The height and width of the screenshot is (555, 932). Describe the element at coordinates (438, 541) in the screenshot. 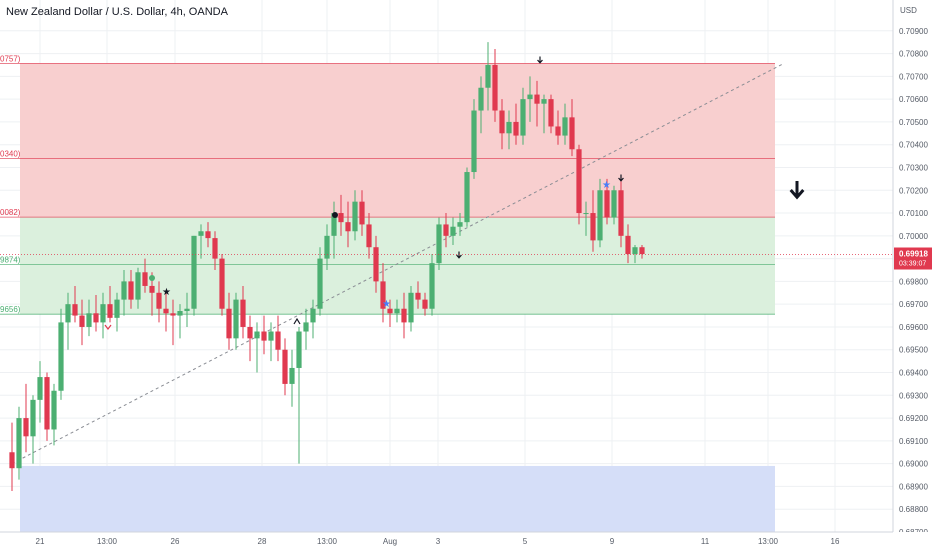

I see `x-tick-label: 3` at that location.